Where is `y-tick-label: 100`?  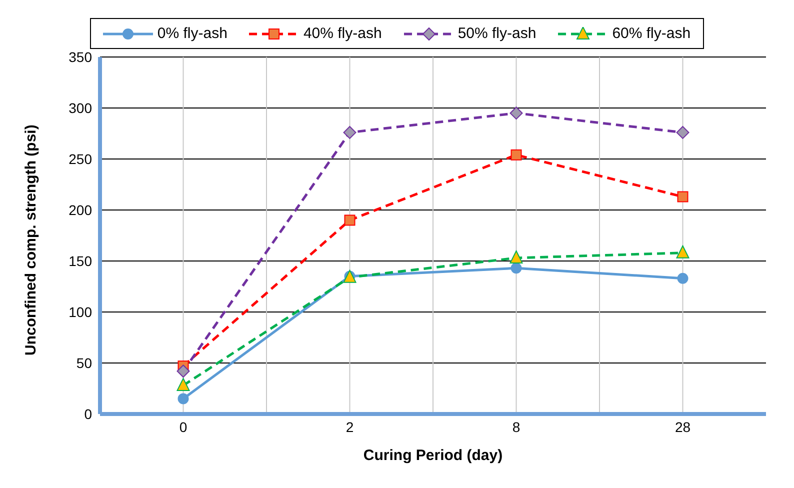
y-tick-label: 100 is located at coordinates (80, 312).